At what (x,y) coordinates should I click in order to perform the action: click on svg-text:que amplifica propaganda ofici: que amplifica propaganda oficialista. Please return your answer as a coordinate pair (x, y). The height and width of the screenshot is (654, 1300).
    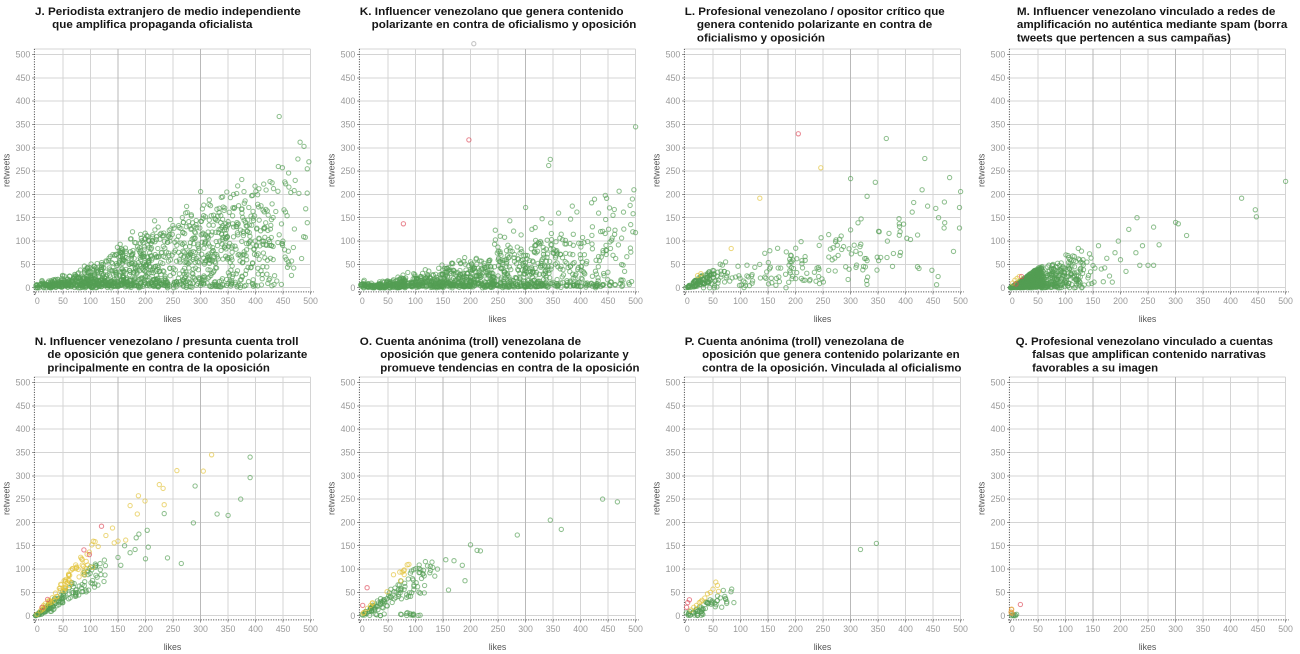
    Looking at the image, I should click on (152, 25).